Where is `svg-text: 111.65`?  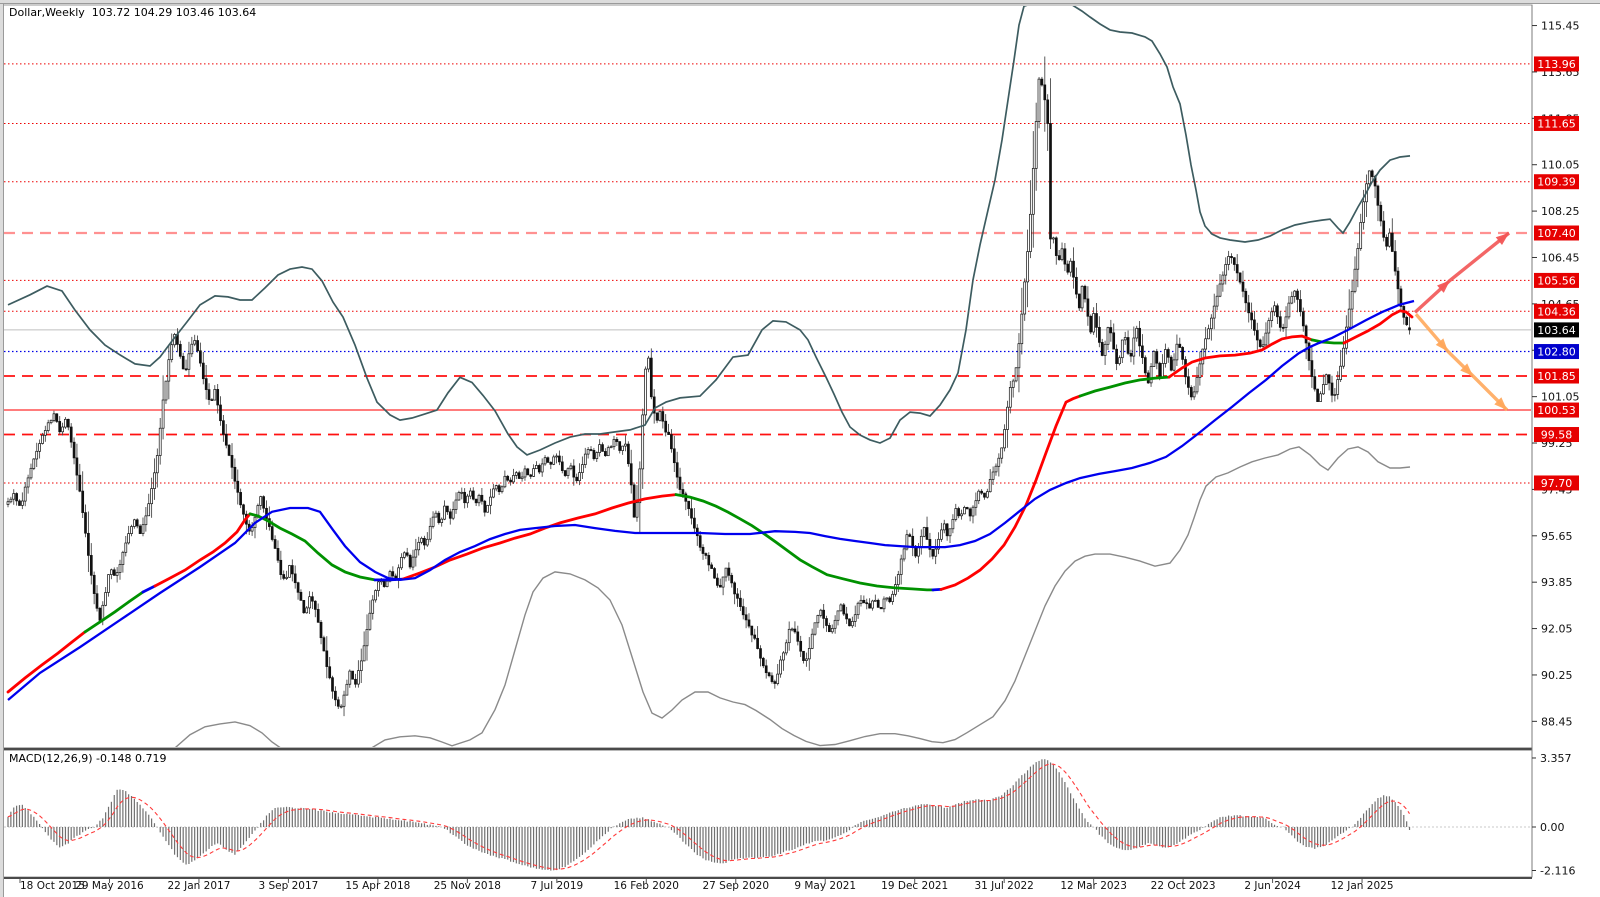 svg-text: 111.65 is located at coordinates (1556, 123).